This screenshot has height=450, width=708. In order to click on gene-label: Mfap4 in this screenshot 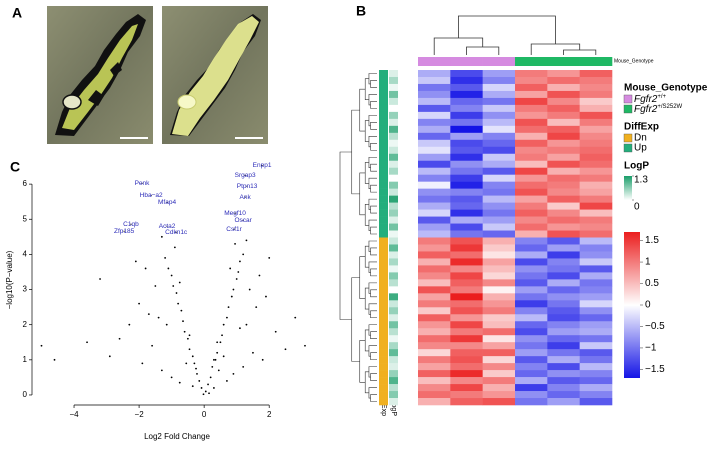, I will do `click(167, 202)`.